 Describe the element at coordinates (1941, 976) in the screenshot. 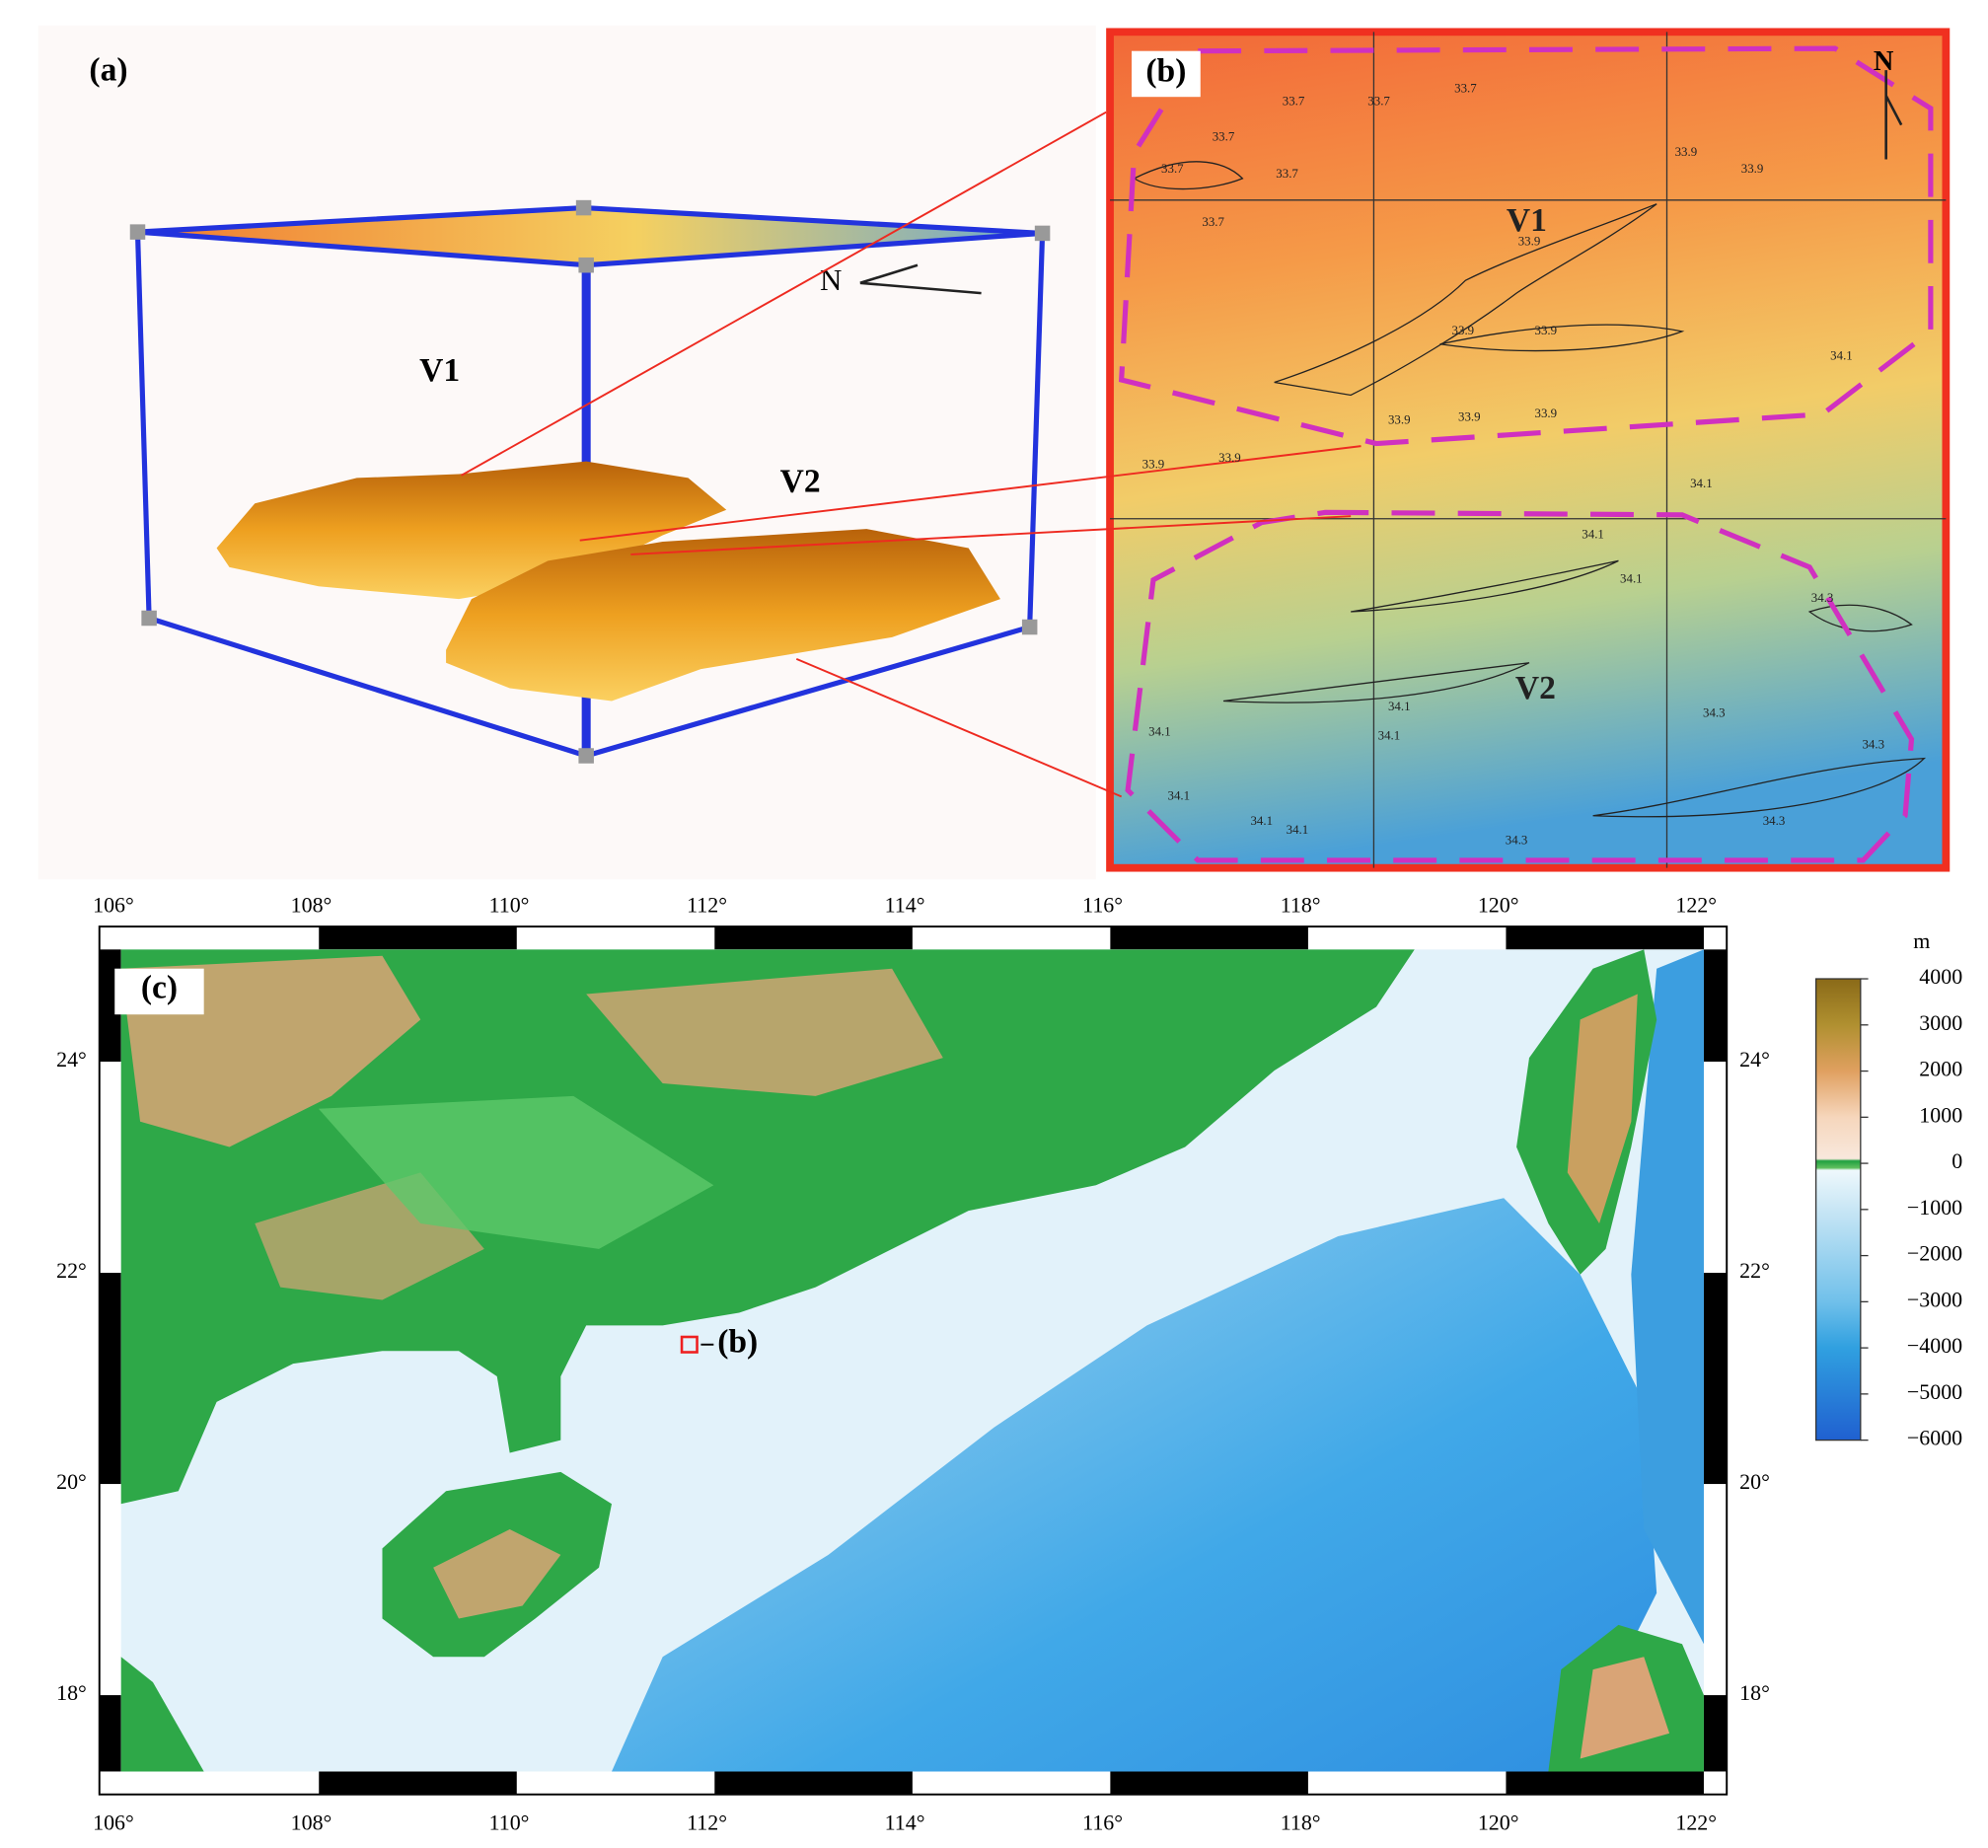

I see `colorbar-label: 4000` at that location.